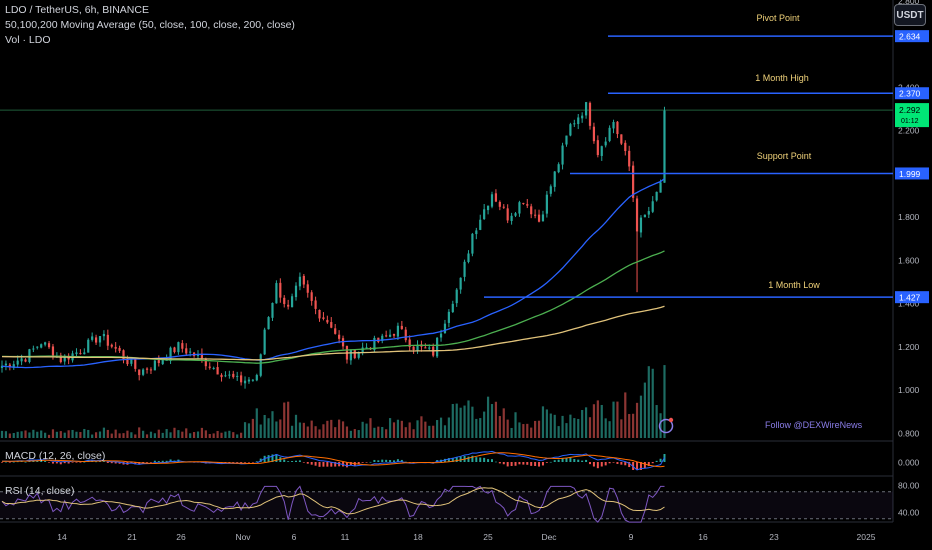 Image resolution: width=932 pixels, height=550 pixels. Describe the element at coordinates (912, 36) in the screenshot. I see `price-tag` at that location.